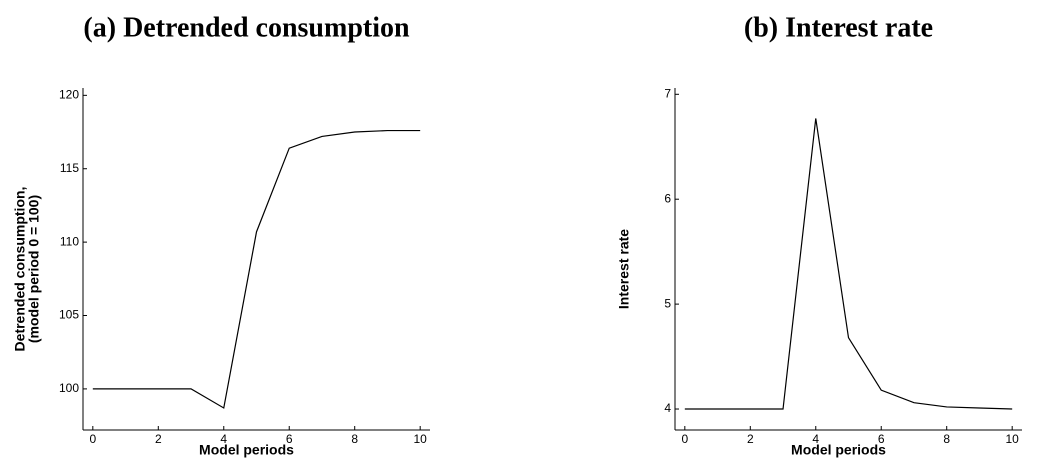  Describe the element at coordinates (624, 269) in the screenshot. I see `y-axis-label: Interest rate` at that location.